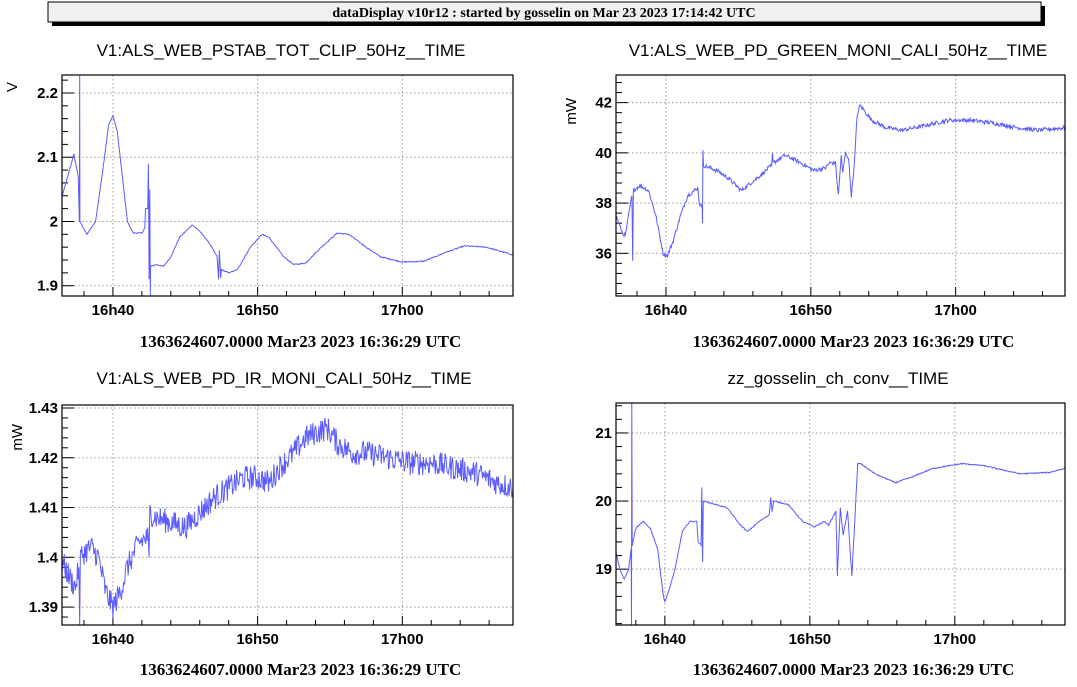 The image size is (1077, 687). Describe the element at coordinates (603, 103) in the screenshot. I see `y-tick-label: 42` at that location.